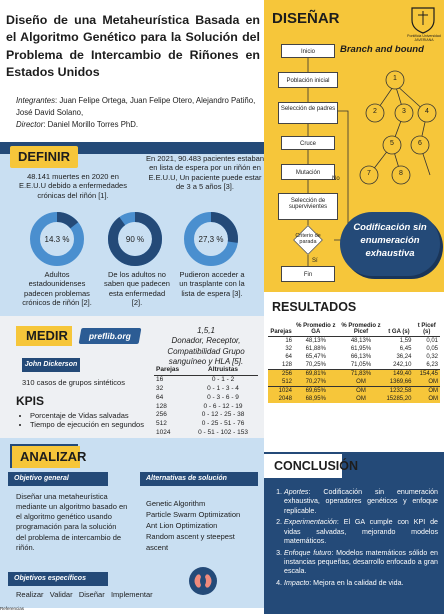 The width and height of the screenshot is (444, 614). What do you see at coordinates (315, 374) in the screenshot?
I see `results-cell: 69,81%` at bounding box center [315, 374].